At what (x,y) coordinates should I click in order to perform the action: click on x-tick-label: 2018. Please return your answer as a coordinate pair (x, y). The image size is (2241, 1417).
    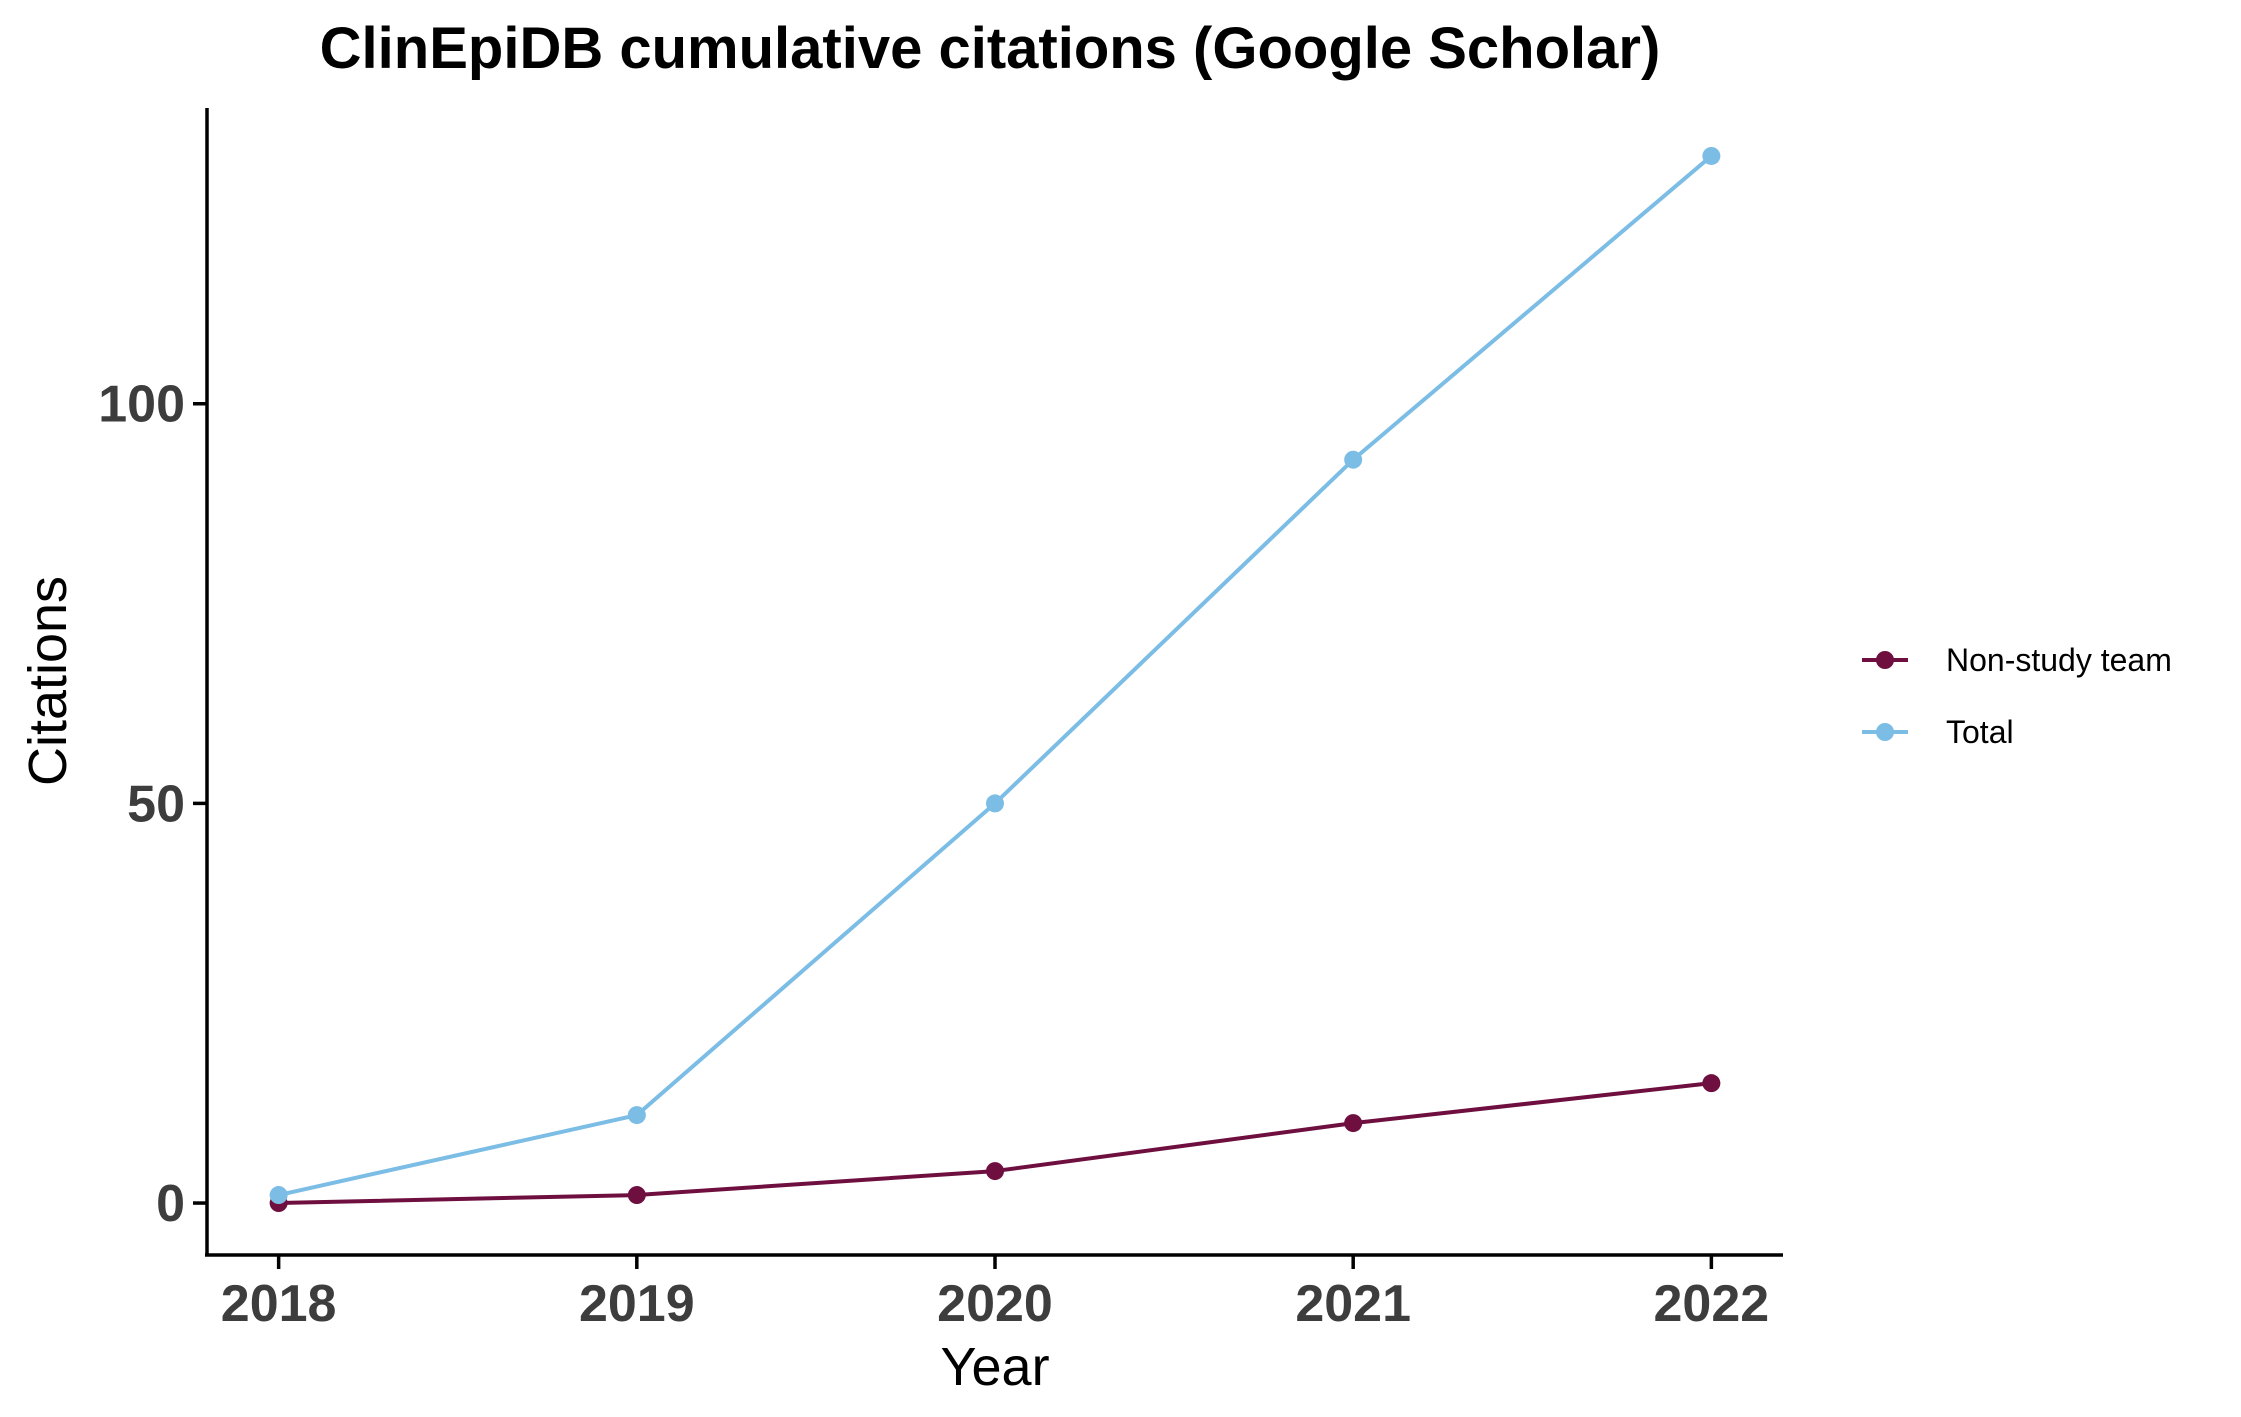
    Looking at the image, I should click on (279, 1304).